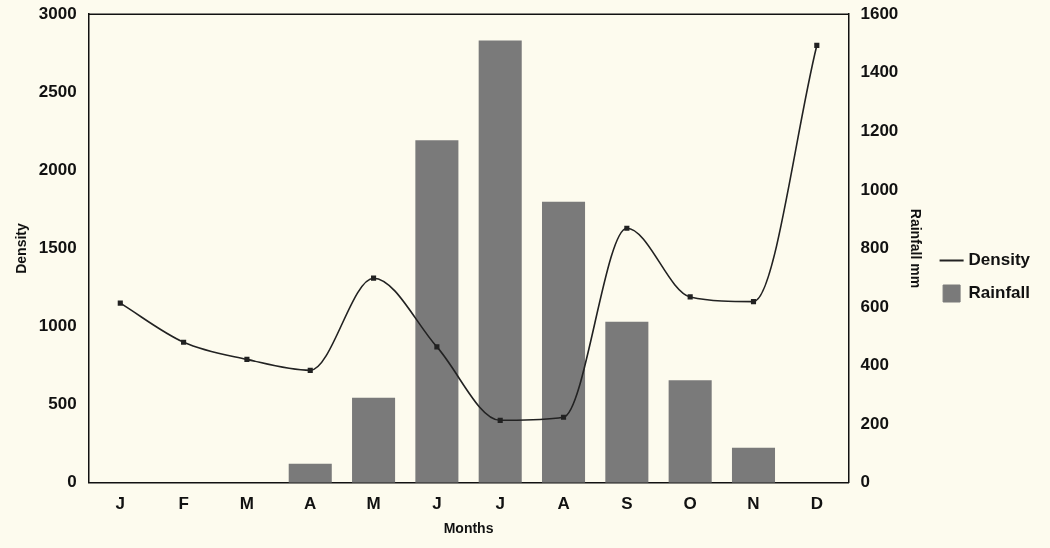 This screenshot has height=548, width=1050. What do you see at coordinates (816, 503) in the screenshot?
I see `x-tick-label: D` at bounding box center [816, 503].